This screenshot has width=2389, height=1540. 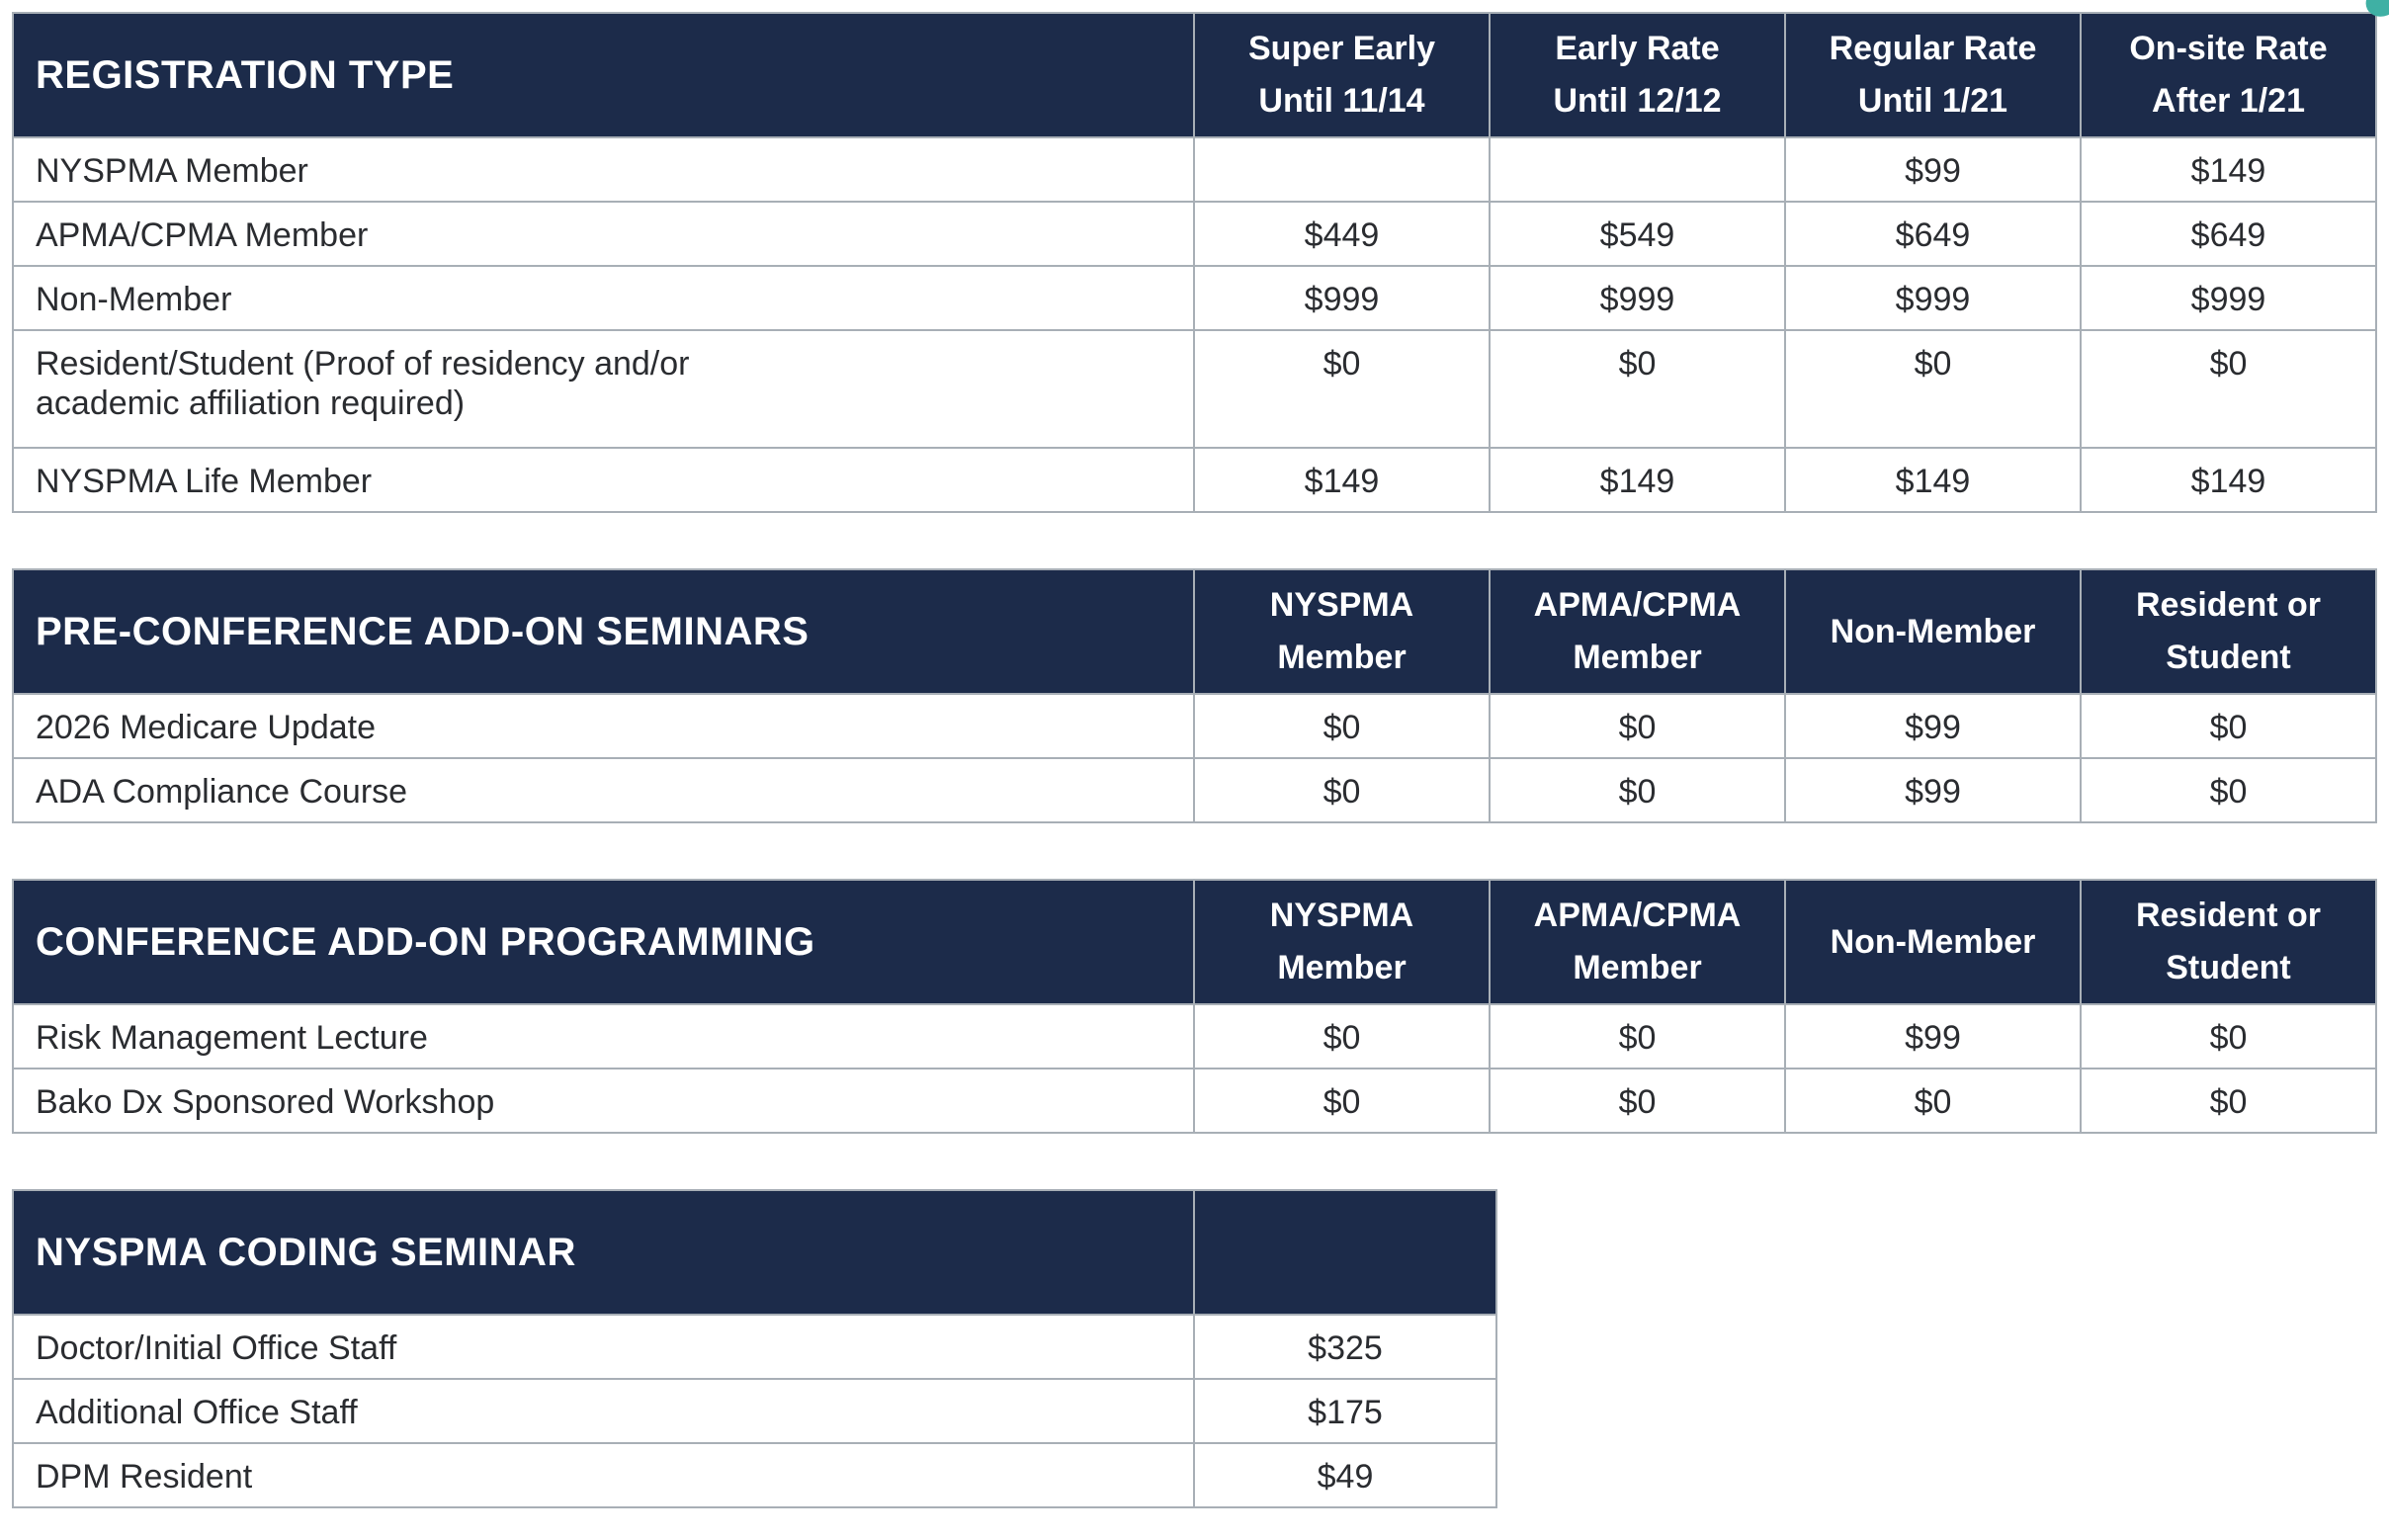 I want to click on column-header-early-rate: Early Rate Until 12/12, so click(x=1638, y=75).